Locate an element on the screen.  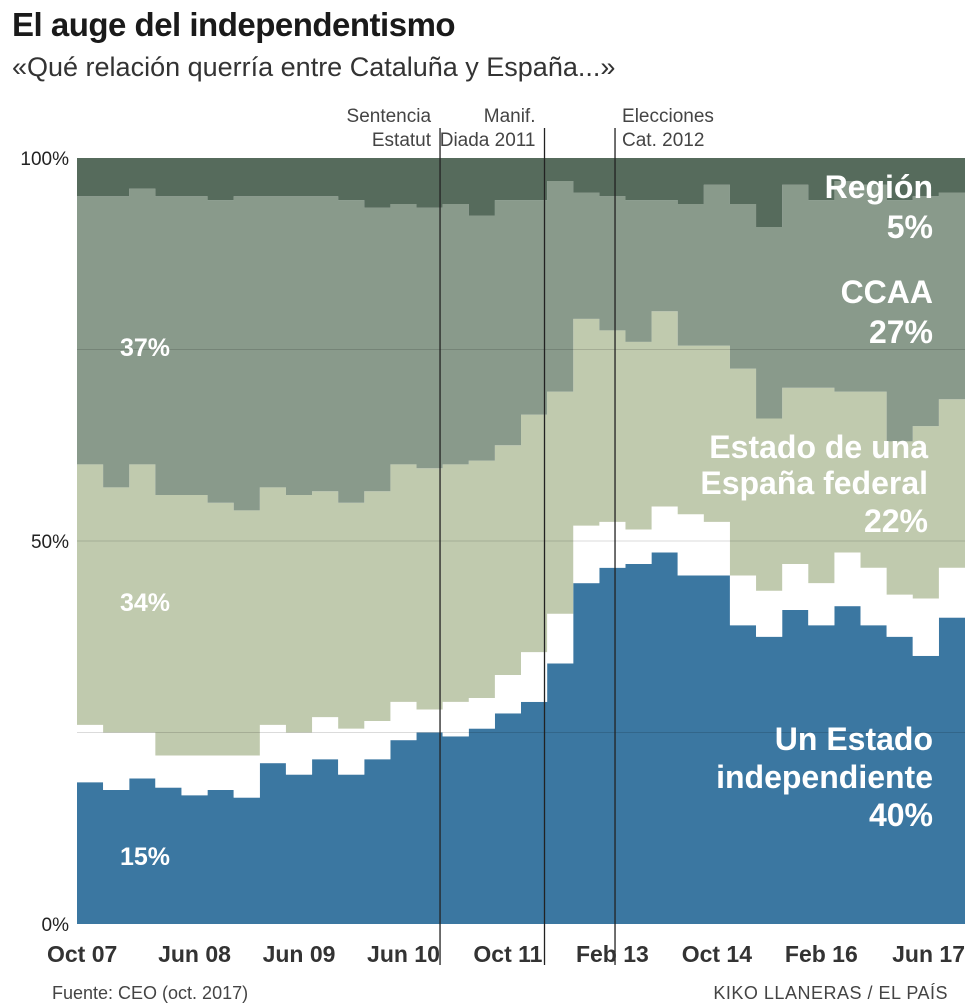
event-label: Estatut is located at coordinates (402, 140).